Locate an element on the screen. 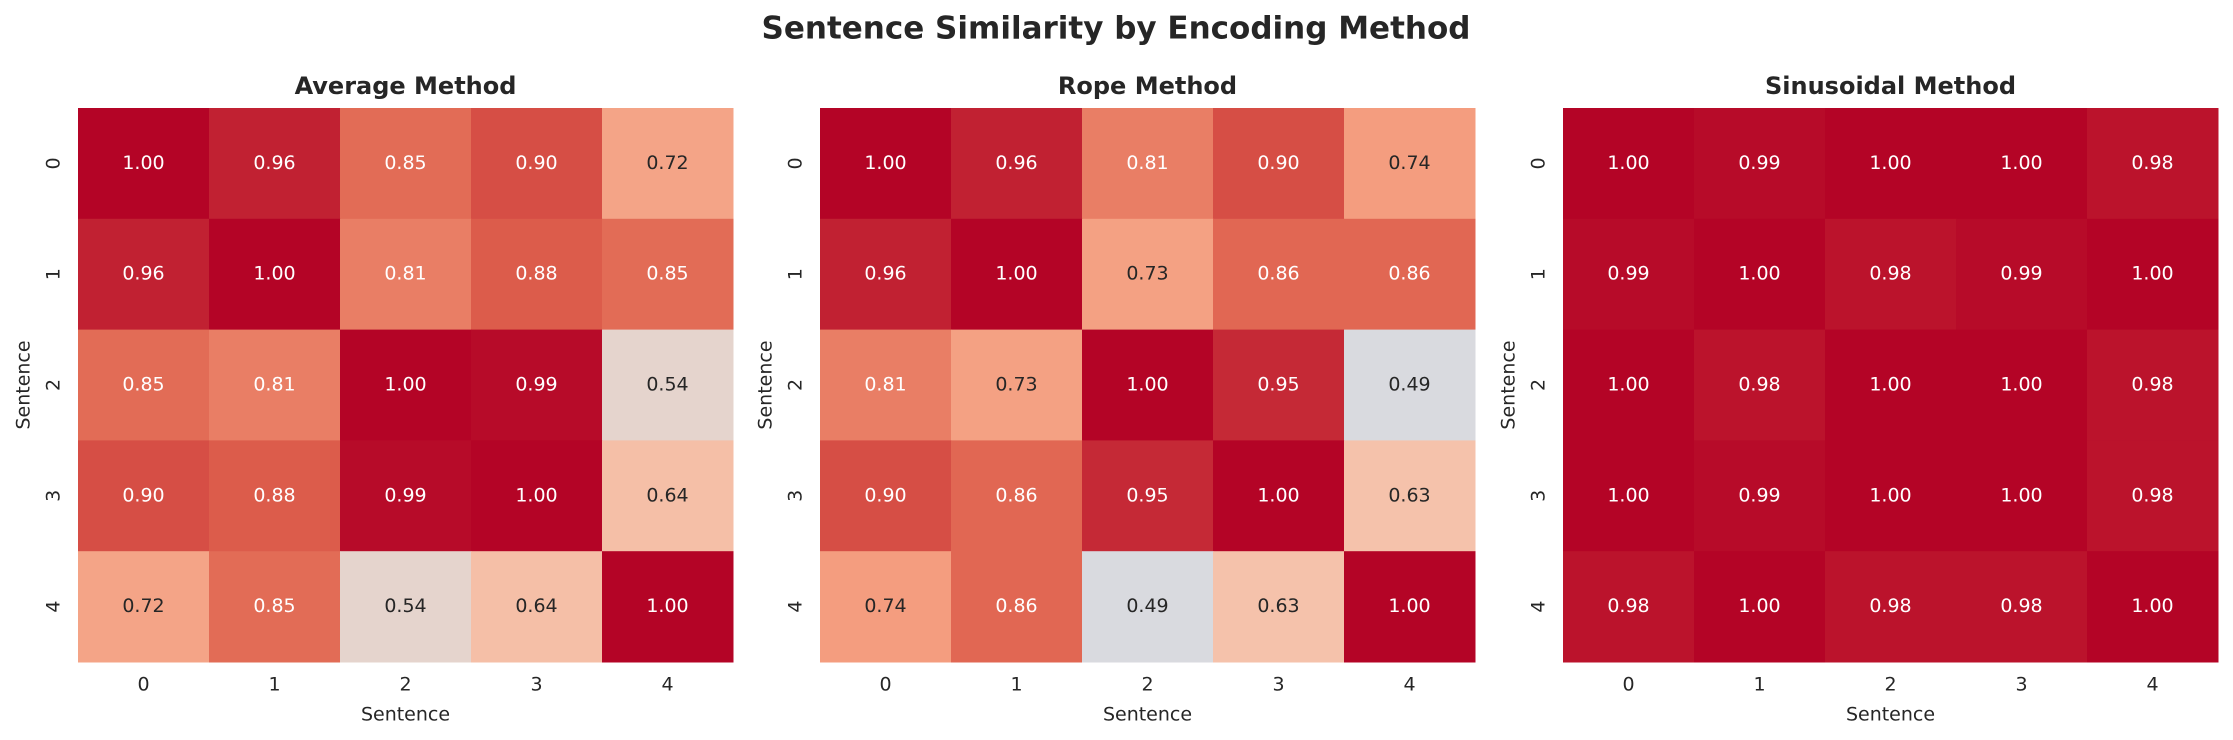  x-tick-label: 1 is located at coordinates (274, 685).